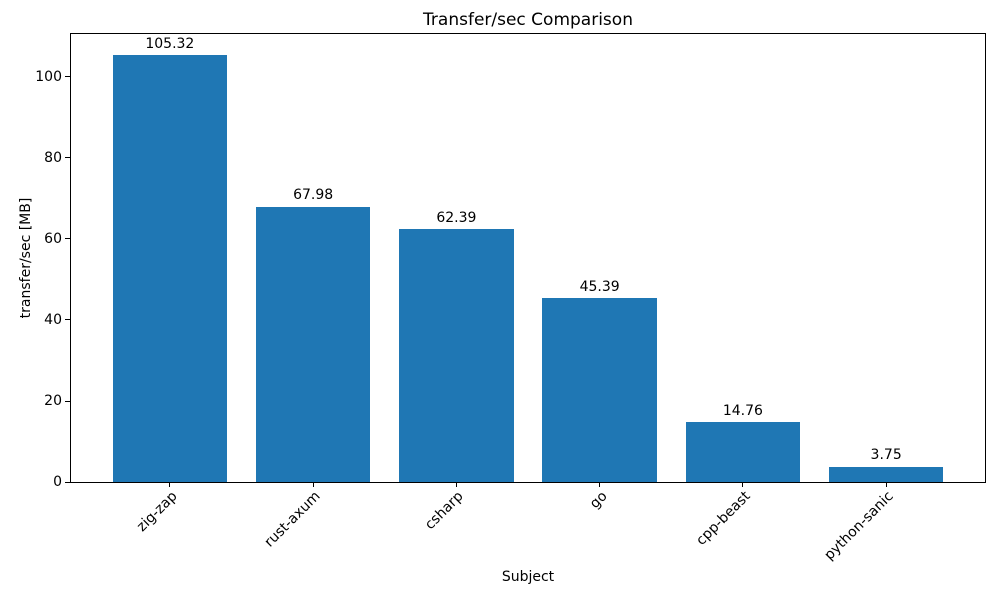 This screenshot has height=600, width=1000. I want to click on x-tick-label: csharp, so click(444, 510).